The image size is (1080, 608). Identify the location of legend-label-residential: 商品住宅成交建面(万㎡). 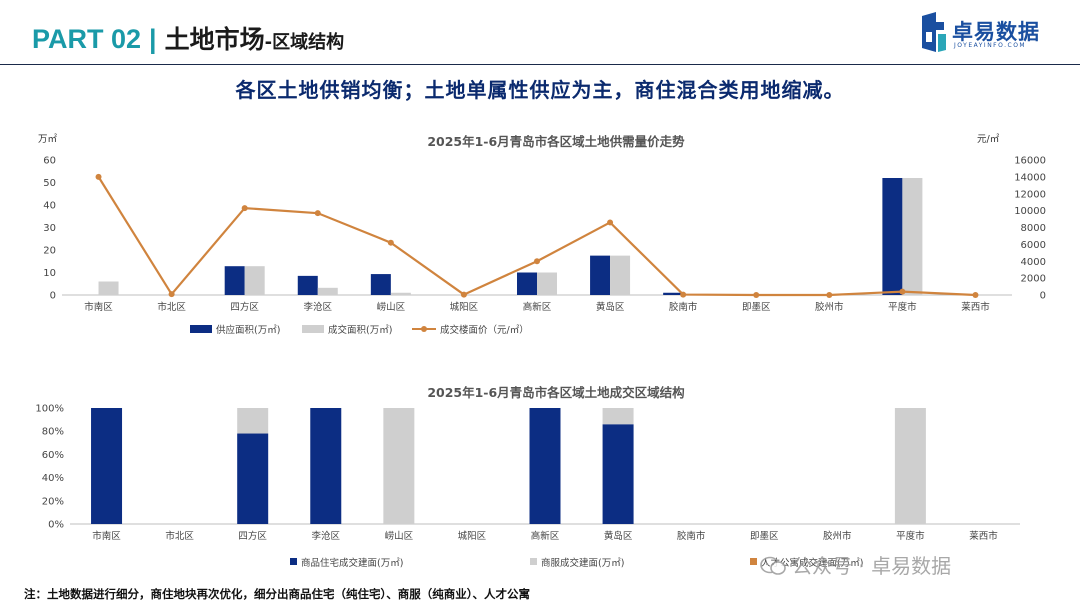
(352, 563).